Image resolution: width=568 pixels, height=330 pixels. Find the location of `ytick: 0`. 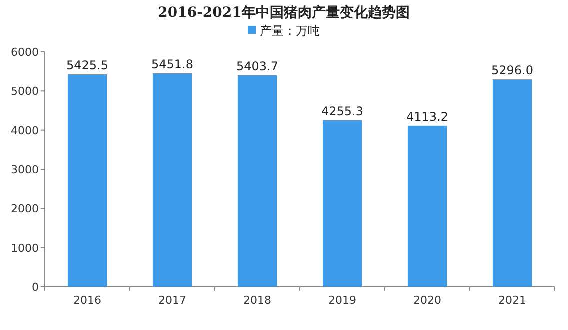

ytick: 0 is located at coordinates (35, 287).